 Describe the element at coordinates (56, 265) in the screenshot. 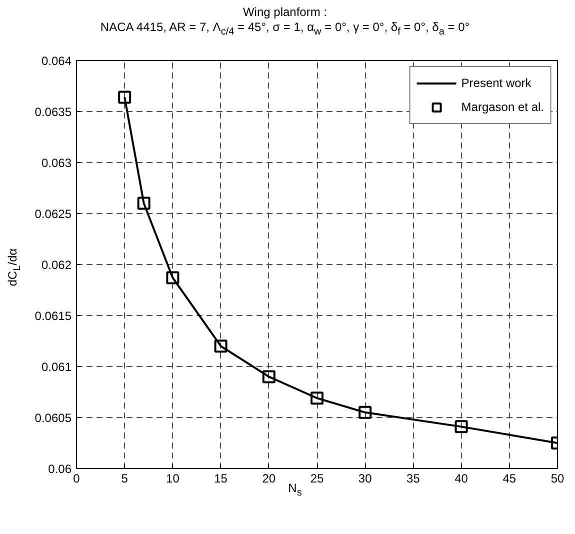

I see `y-tick-label: 0.062` at that location.